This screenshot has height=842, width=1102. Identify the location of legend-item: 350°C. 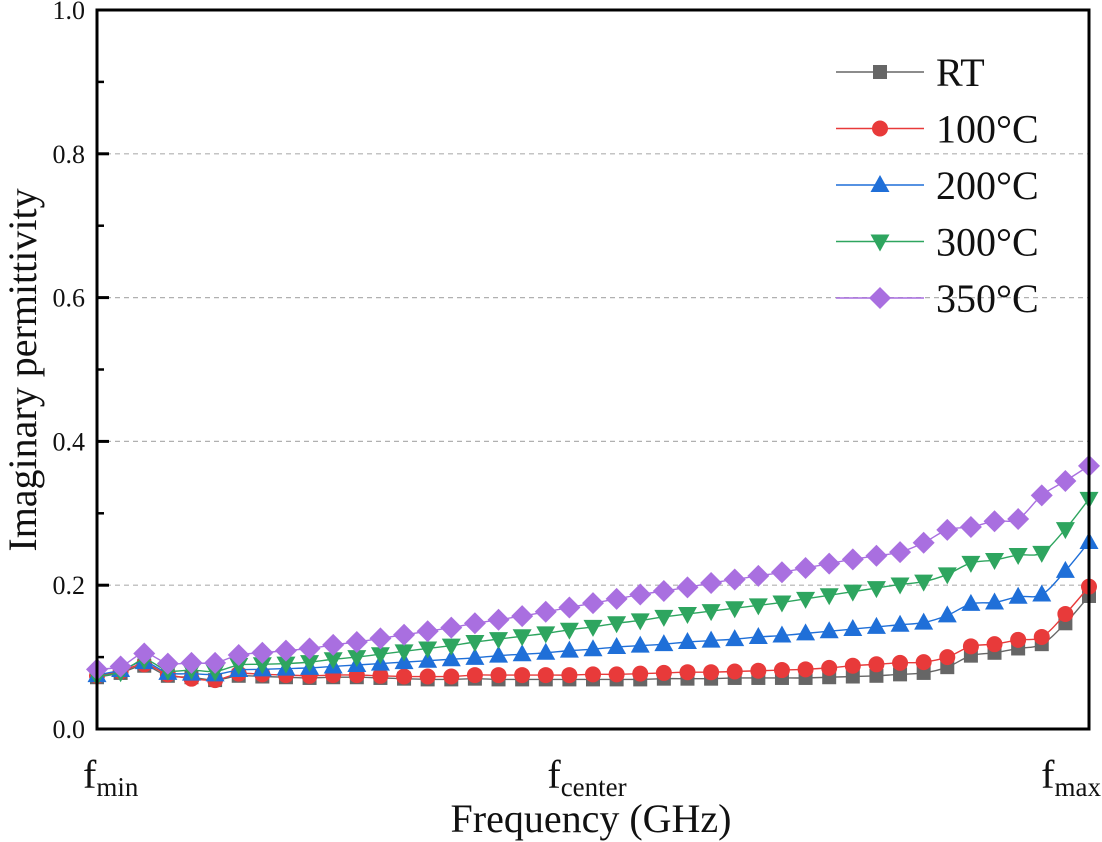
(937, 298).